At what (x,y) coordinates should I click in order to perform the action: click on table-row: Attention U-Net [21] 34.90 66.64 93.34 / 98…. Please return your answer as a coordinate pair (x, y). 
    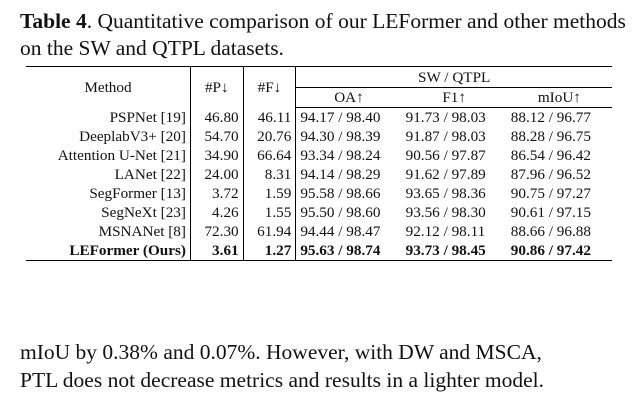
    Looking at the image, I should click on (319, 155).